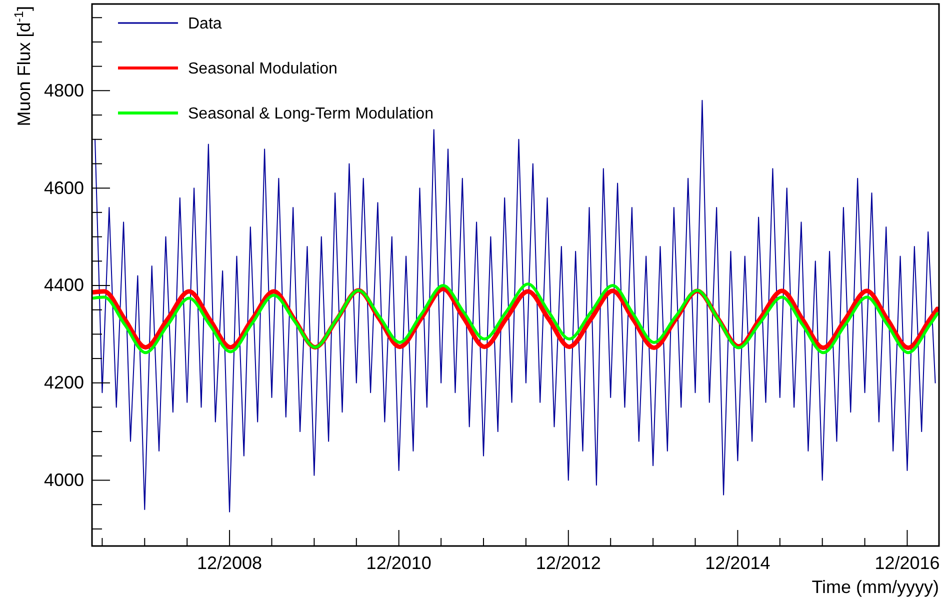 Image resolution: width=951 pixels, height=601 pixels. Describe the element at coordinates (229, 562) in the screenshot. I see `x-tick-label: 12/2008` at that location.